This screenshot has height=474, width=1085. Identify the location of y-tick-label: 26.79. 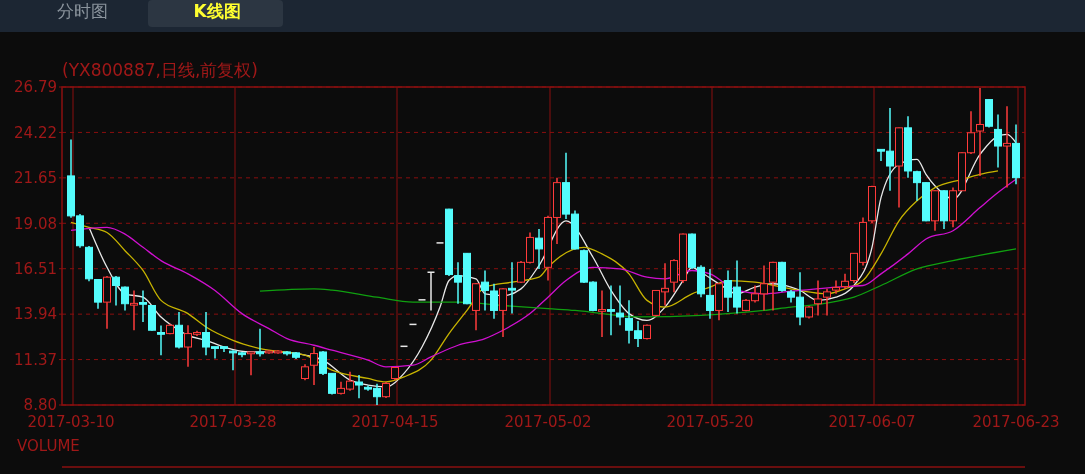
(35, 87).